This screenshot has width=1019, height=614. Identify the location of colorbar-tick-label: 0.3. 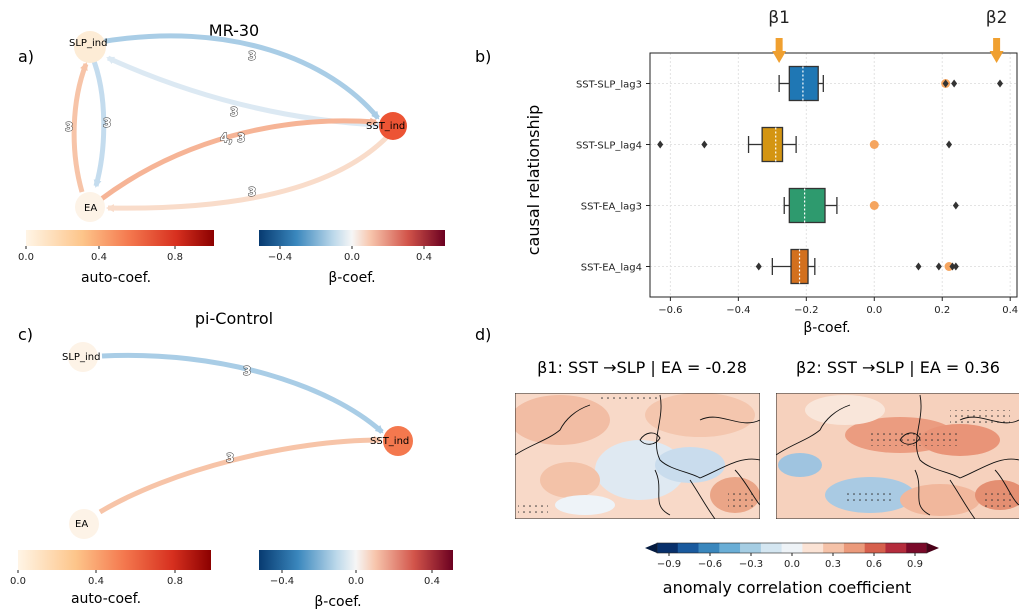
(833, 564).